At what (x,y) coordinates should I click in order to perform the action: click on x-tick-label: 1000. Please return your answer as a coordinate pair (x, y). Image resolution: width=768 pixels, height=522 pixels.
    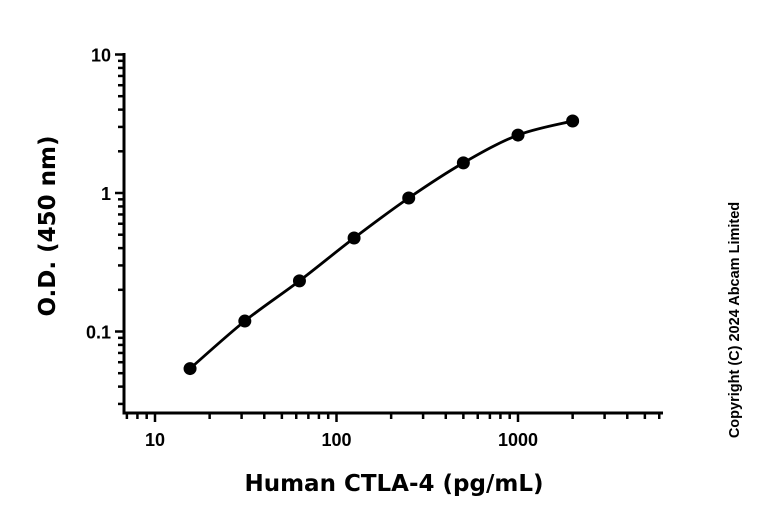
    Looking at the image, I should click on (518, 440).